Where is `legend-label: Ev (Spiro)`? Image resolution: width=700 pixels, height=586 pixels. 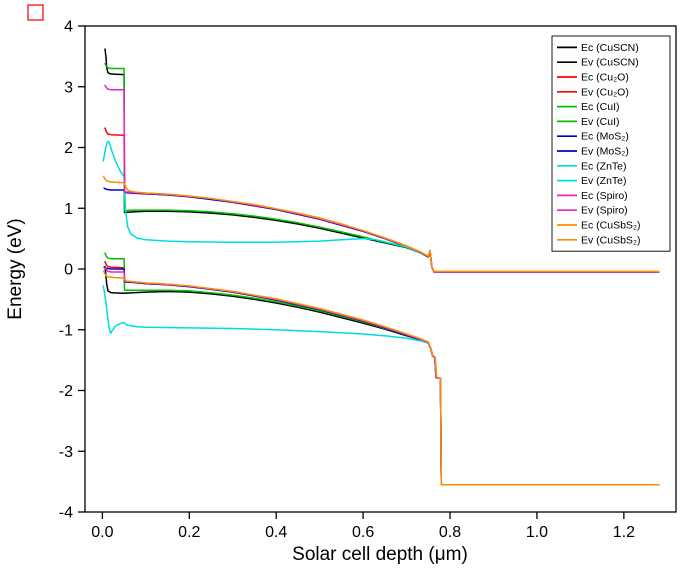
legend-label: Ev (Spiro) is located at coordinates (604, 211).